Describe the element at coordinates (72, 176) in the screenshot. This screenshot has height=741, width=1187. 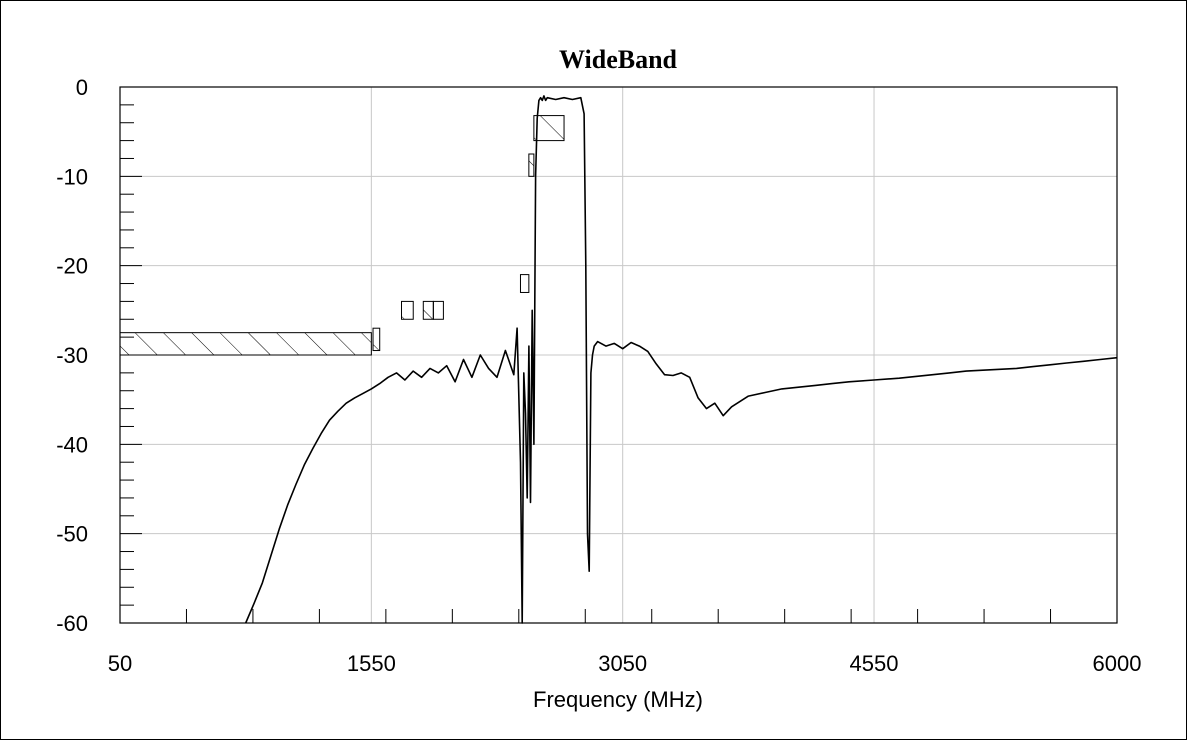
I see `y-tick-label: -10` at that location.